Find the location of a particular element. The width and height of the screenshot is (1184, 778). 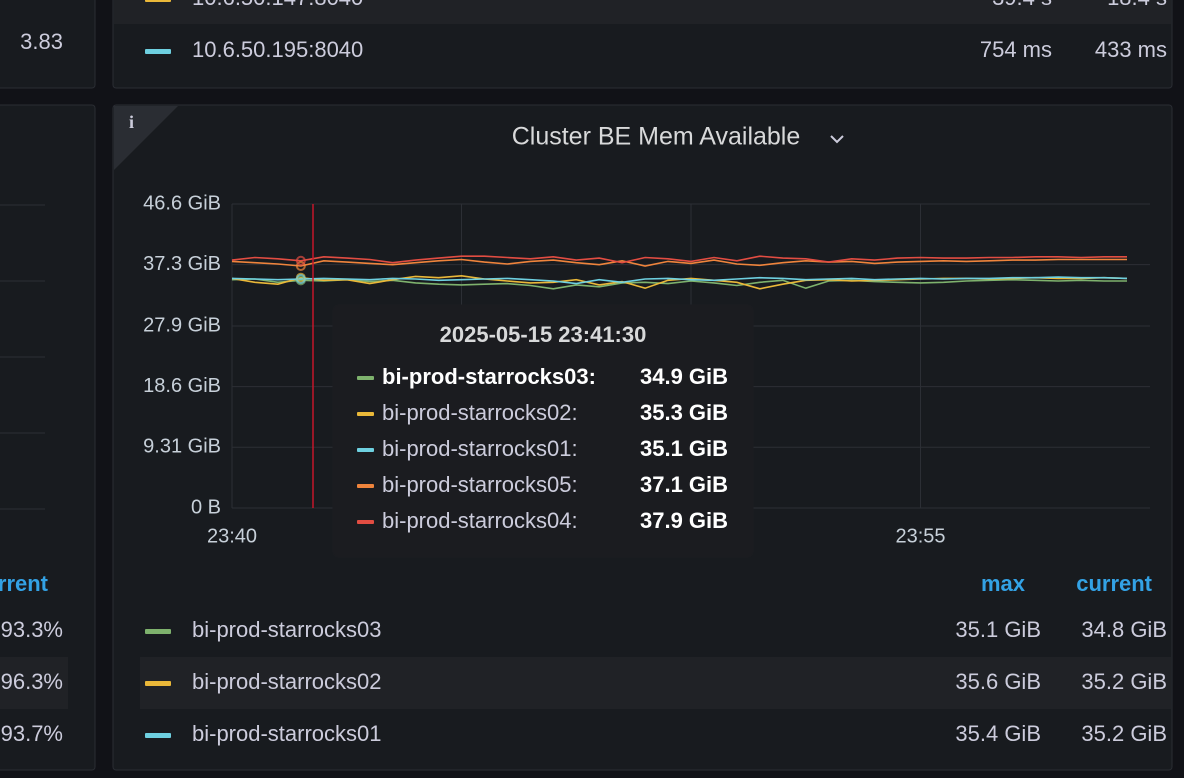

y-tick-label: 0 B is located at coordinates (206, 507).